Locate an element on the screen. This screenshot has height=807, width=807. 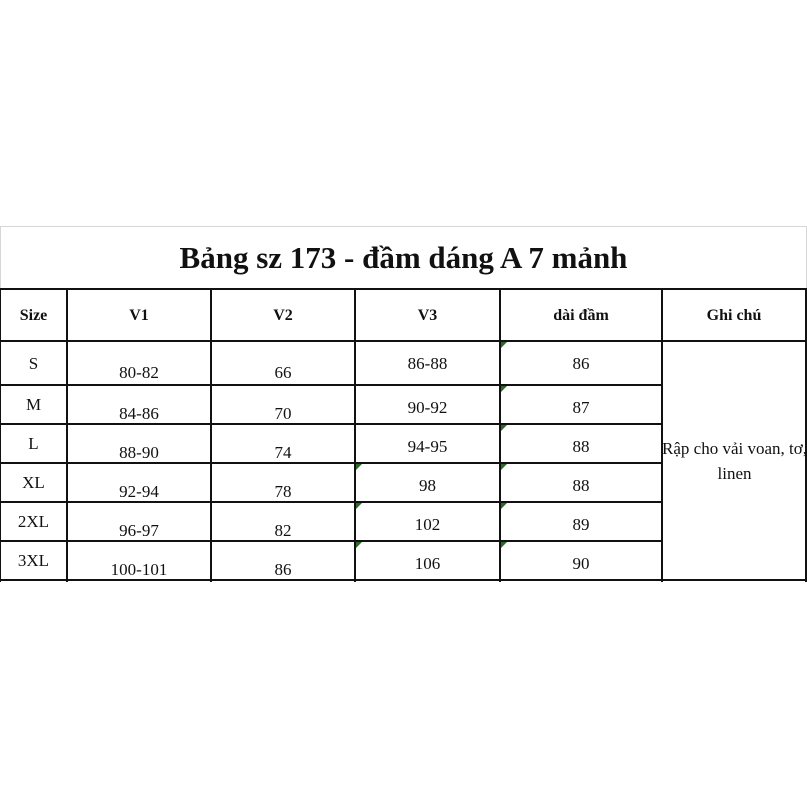
header-5: Ghi chú is located at coordinates (734, 315).